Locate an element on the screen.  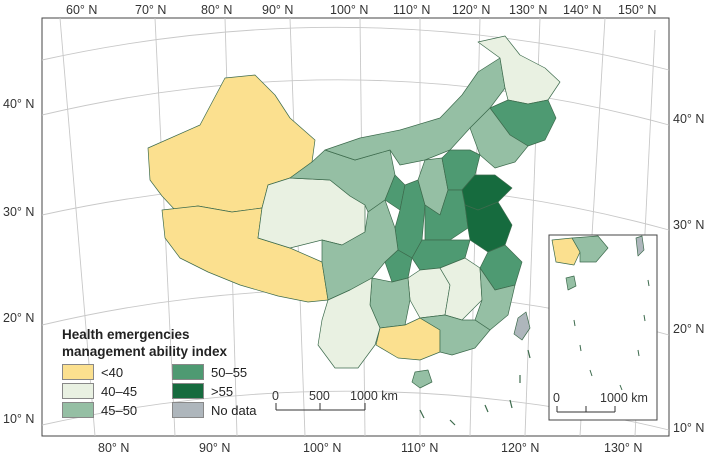
lat-labels-left: 40° N 30° N 20° N 10° N is located at coordinates (18, 261).